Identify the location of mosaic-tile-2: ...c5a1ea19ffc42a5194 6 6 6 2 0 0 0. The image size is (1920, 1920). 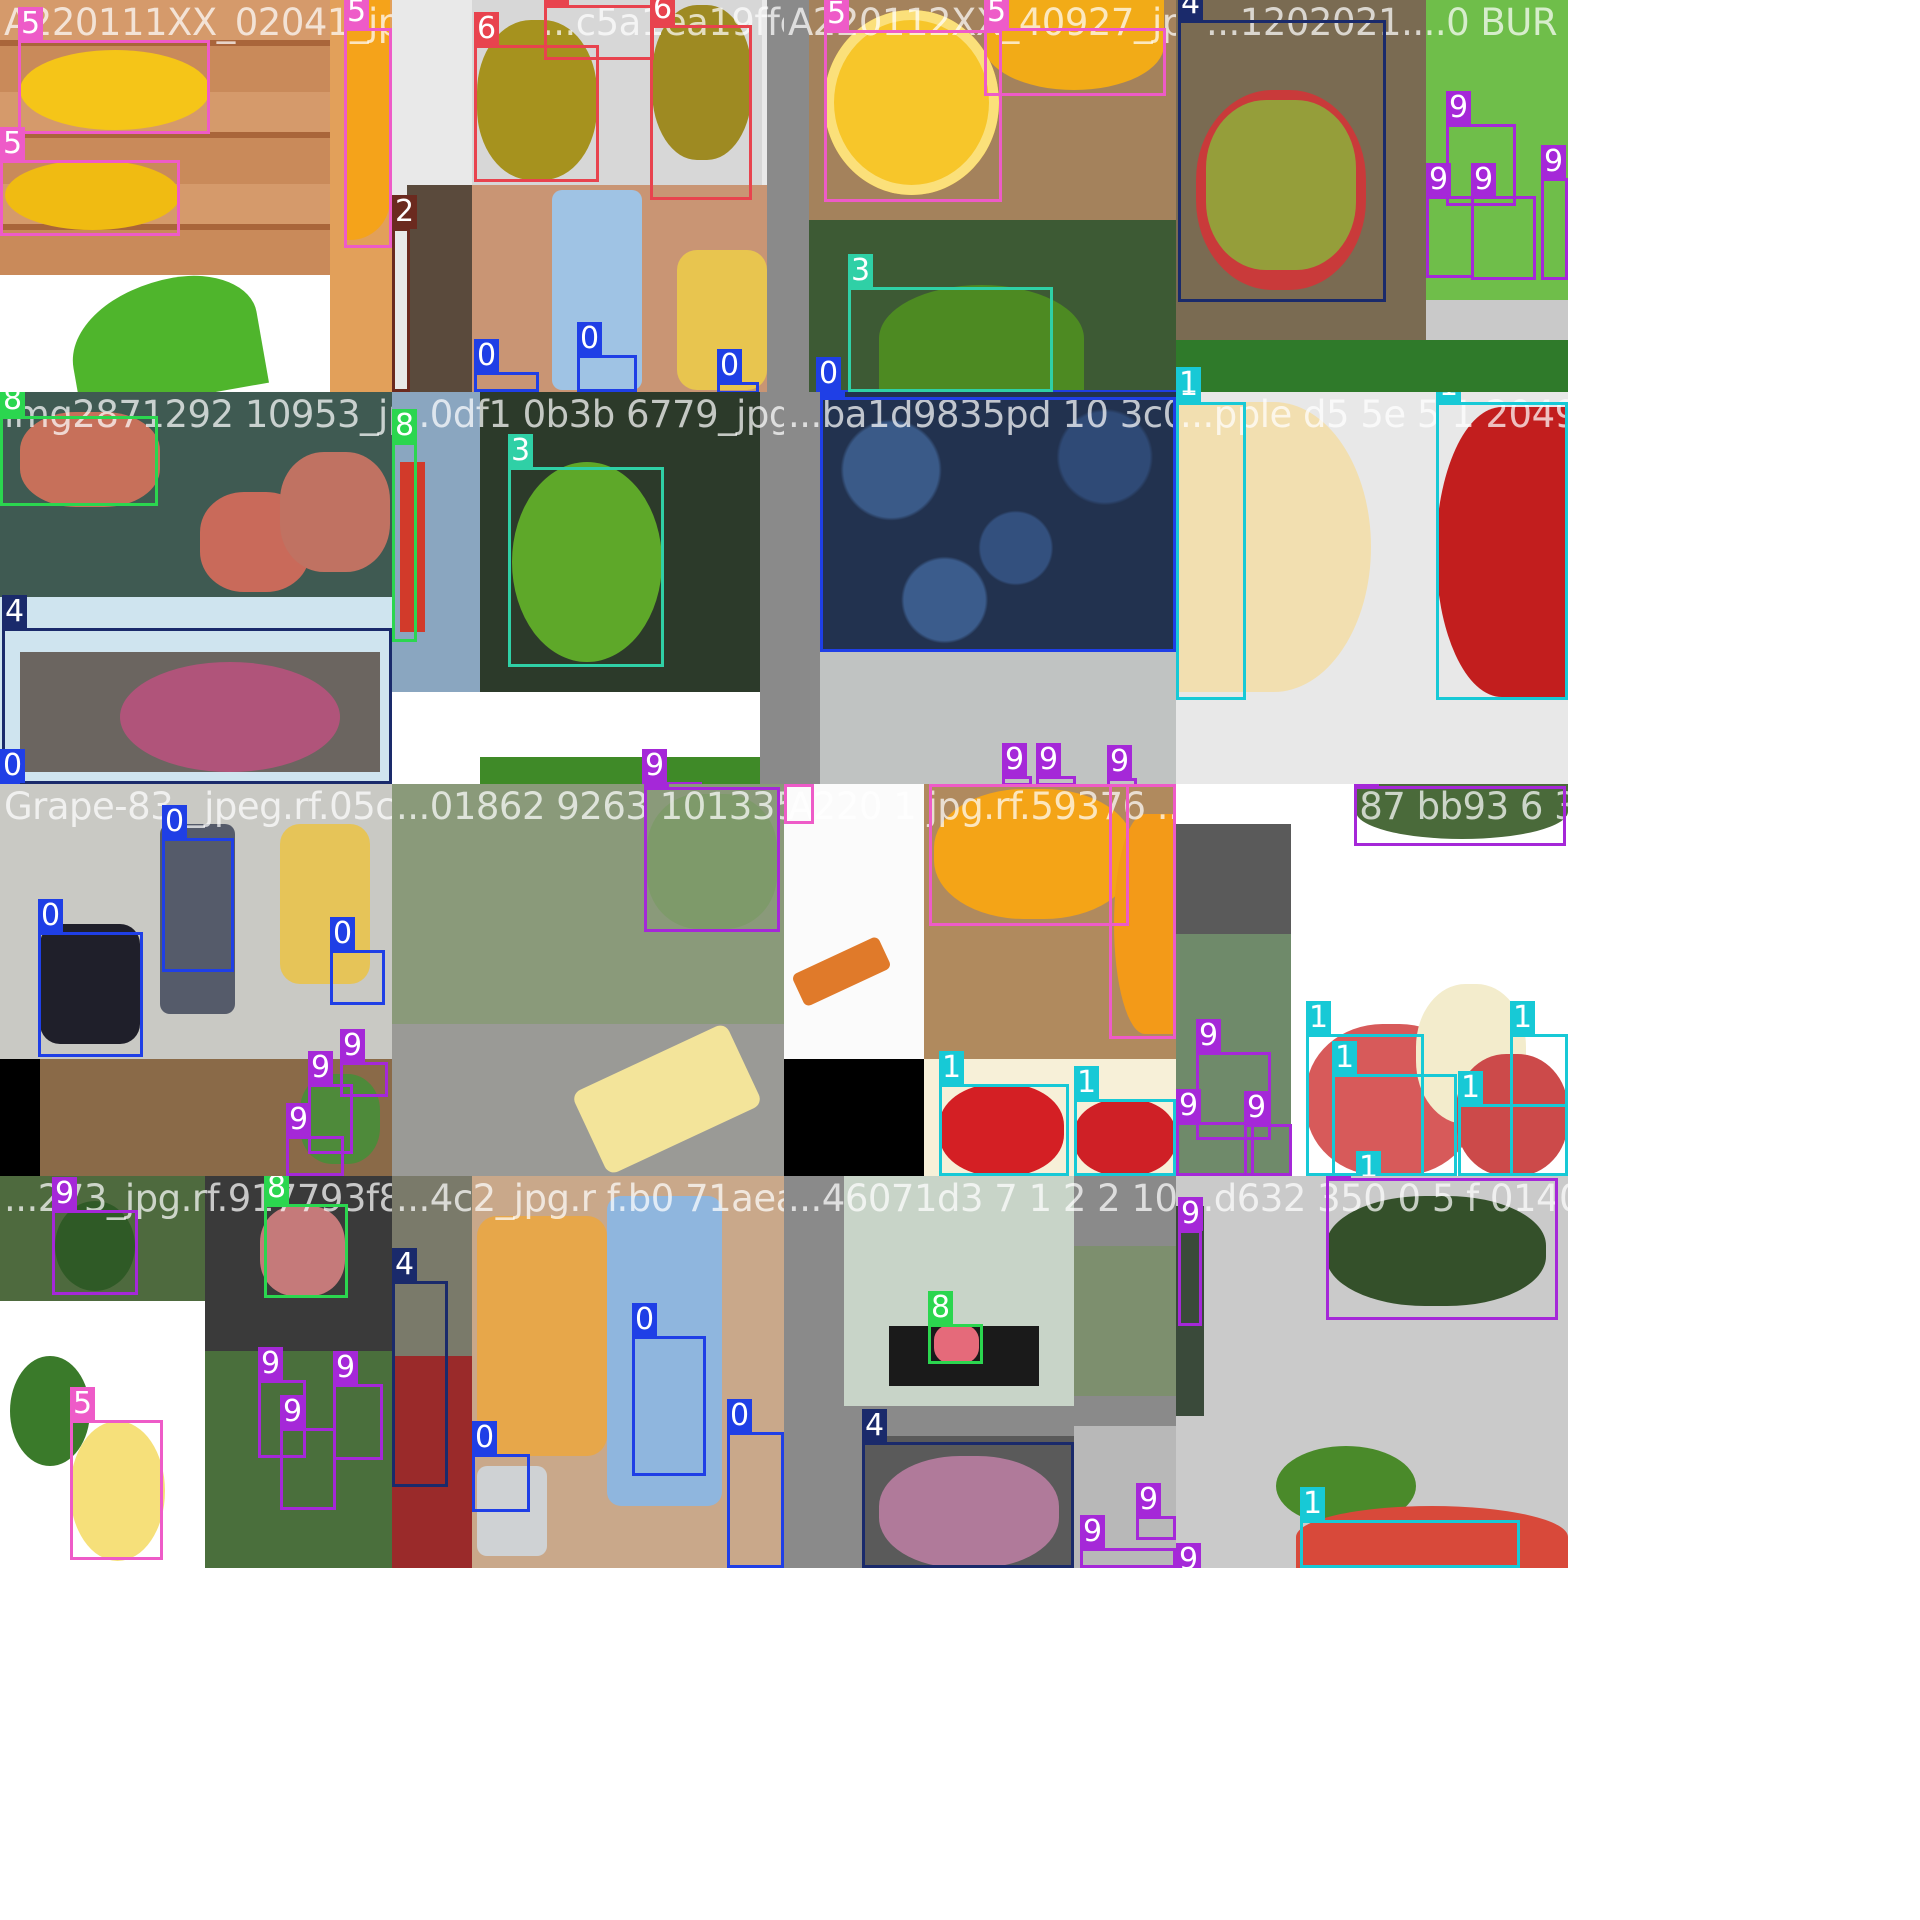
(588, 196).